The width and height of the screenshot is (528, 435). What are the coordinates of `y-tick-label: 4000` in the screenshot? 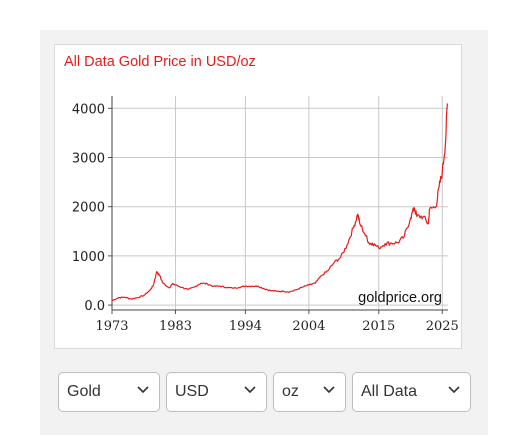 It's located at (88, 109).